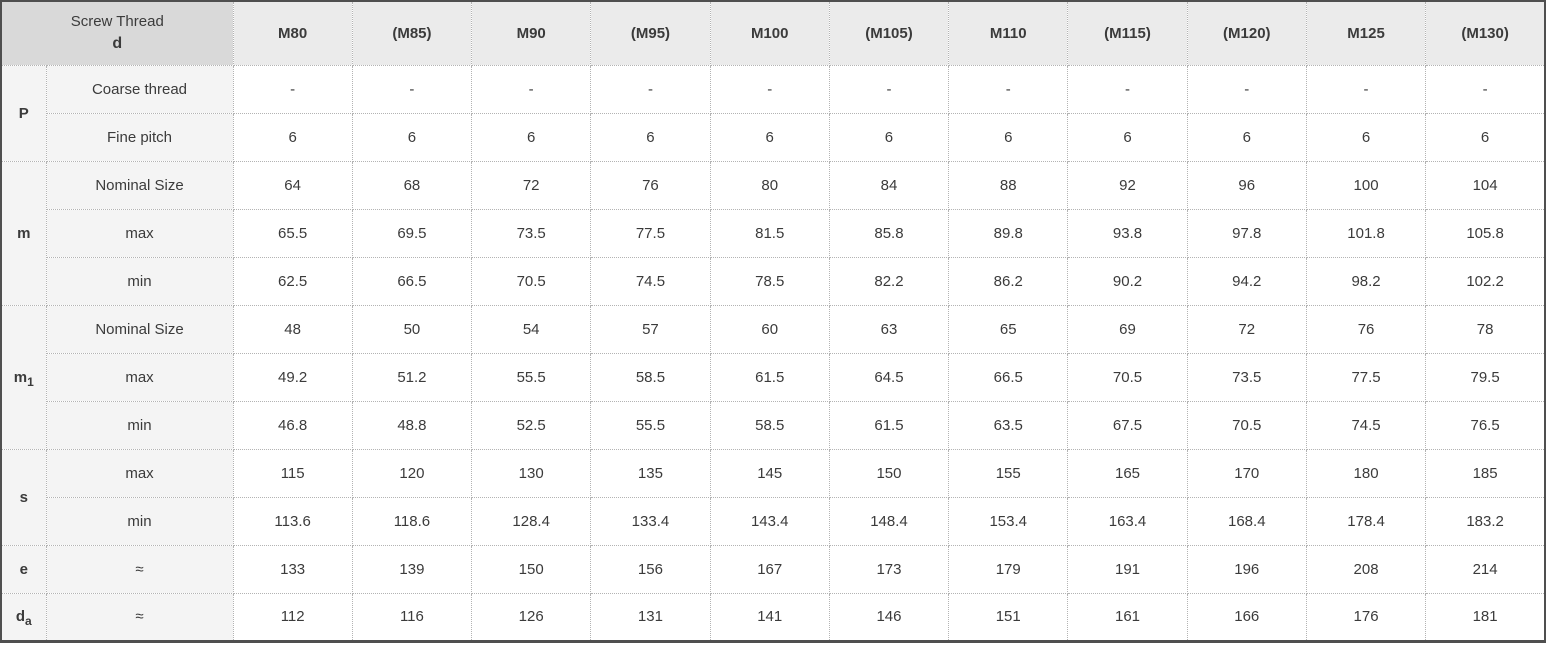 This screenshot has height=650, width=1546. What do you see at coordinates (531, 617) in the screenshot?
I see `data-cell: 126` at bounding box center [531, 617].